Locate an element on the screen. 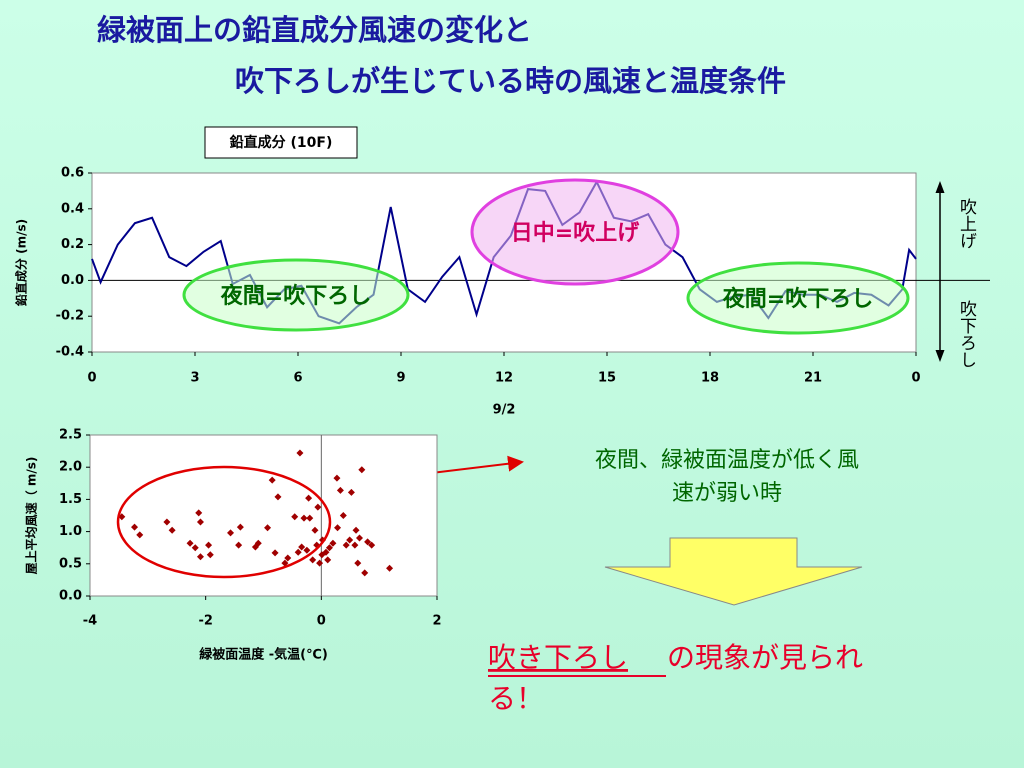 The width and height of the screenshot is (1024, 768). x-tick-label: 6 is located at coordinates (297, 378).